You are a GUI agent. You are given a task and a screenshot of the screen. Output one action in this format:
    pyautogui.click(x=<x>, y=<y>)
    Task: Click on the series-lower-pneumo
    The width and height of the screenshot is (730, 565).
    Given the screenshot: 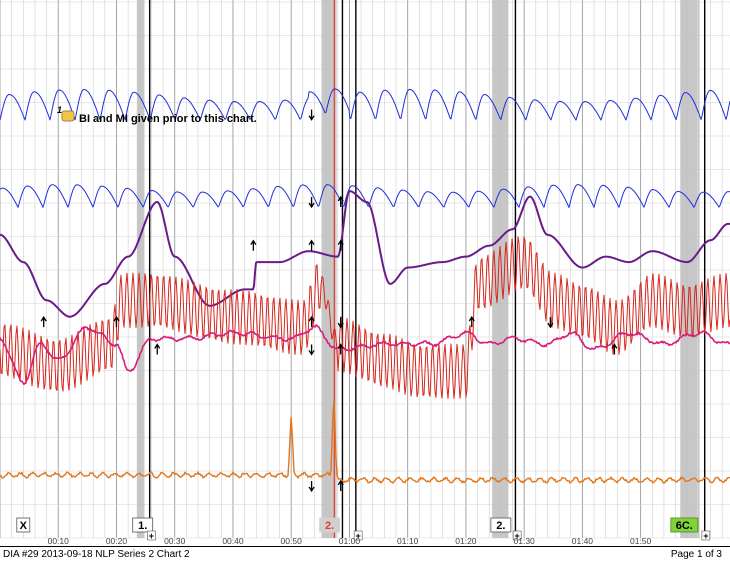 What is the action you would take?
    pyautogui.click(x=365, y=196)
    